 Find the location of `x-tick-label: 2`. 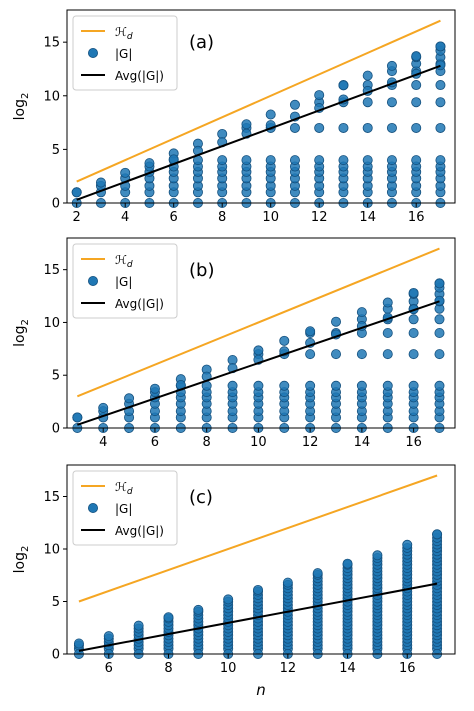

x-tick-label: 2 is located at coordinates (77, 217).